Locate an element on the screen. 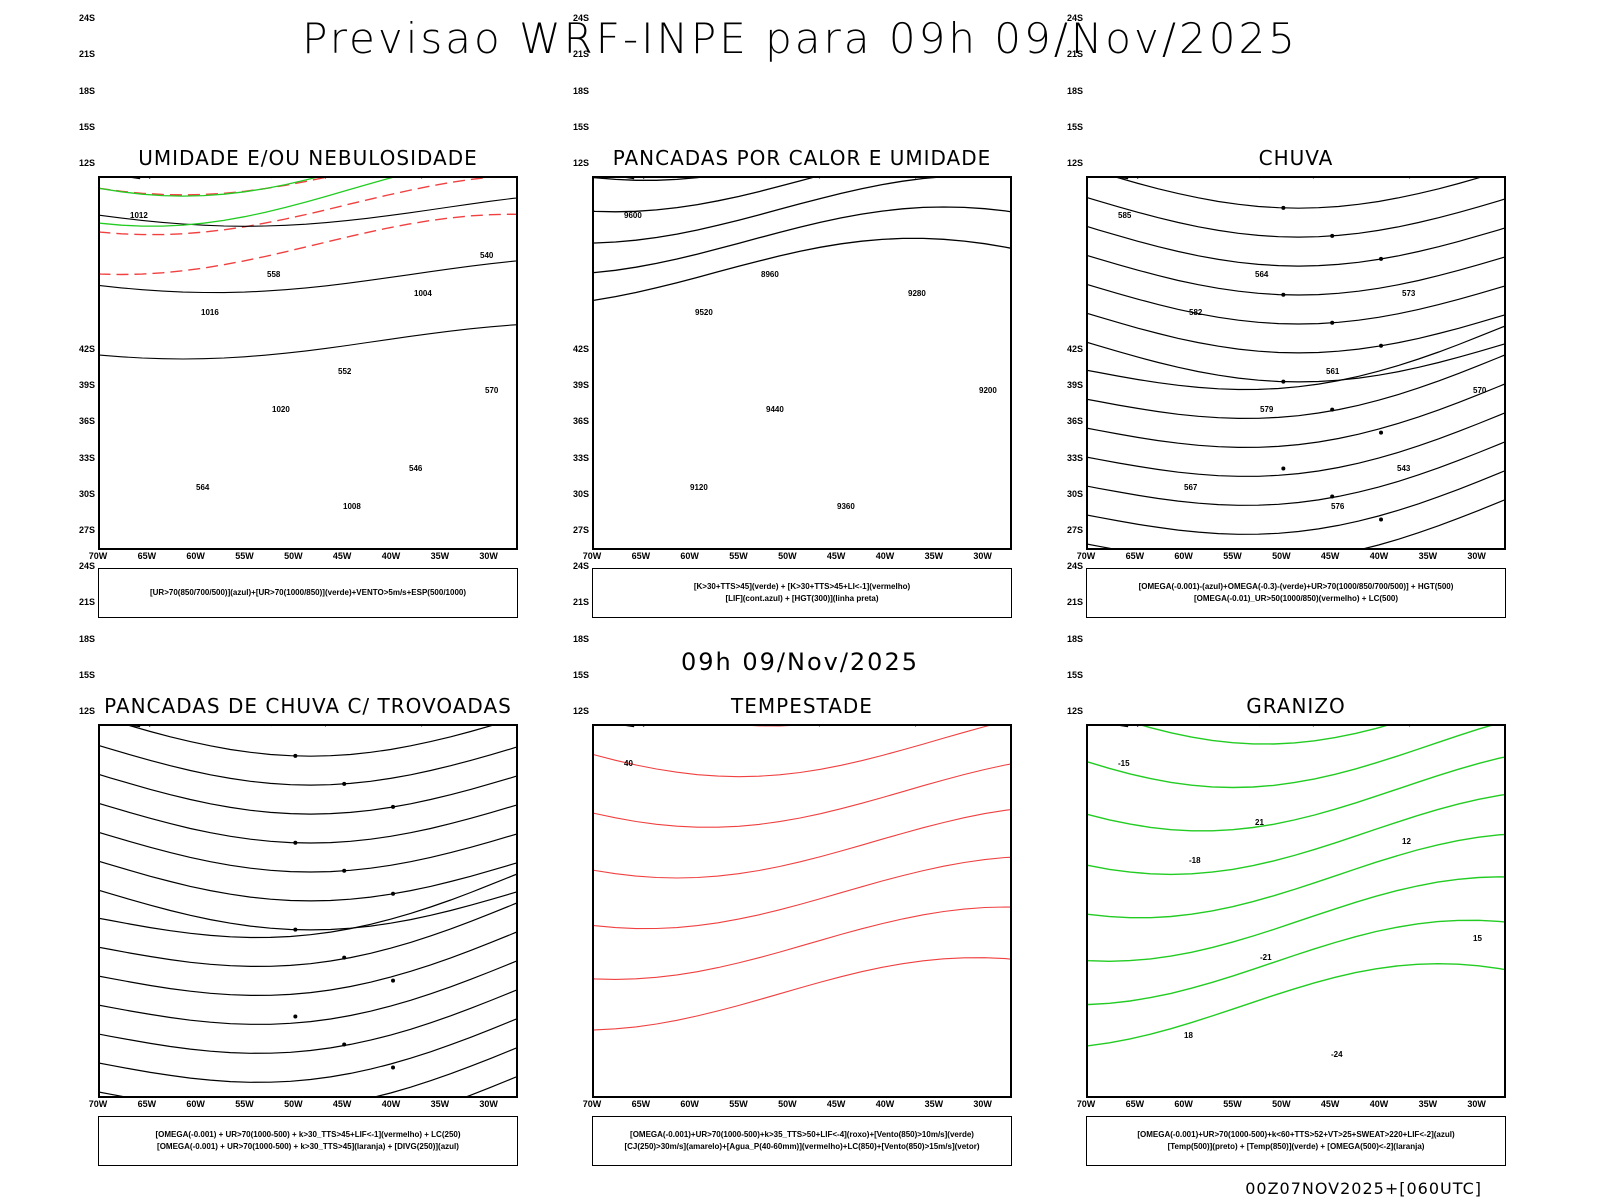  panel-title: GRANIZO is located at coordinates (1296, 706).